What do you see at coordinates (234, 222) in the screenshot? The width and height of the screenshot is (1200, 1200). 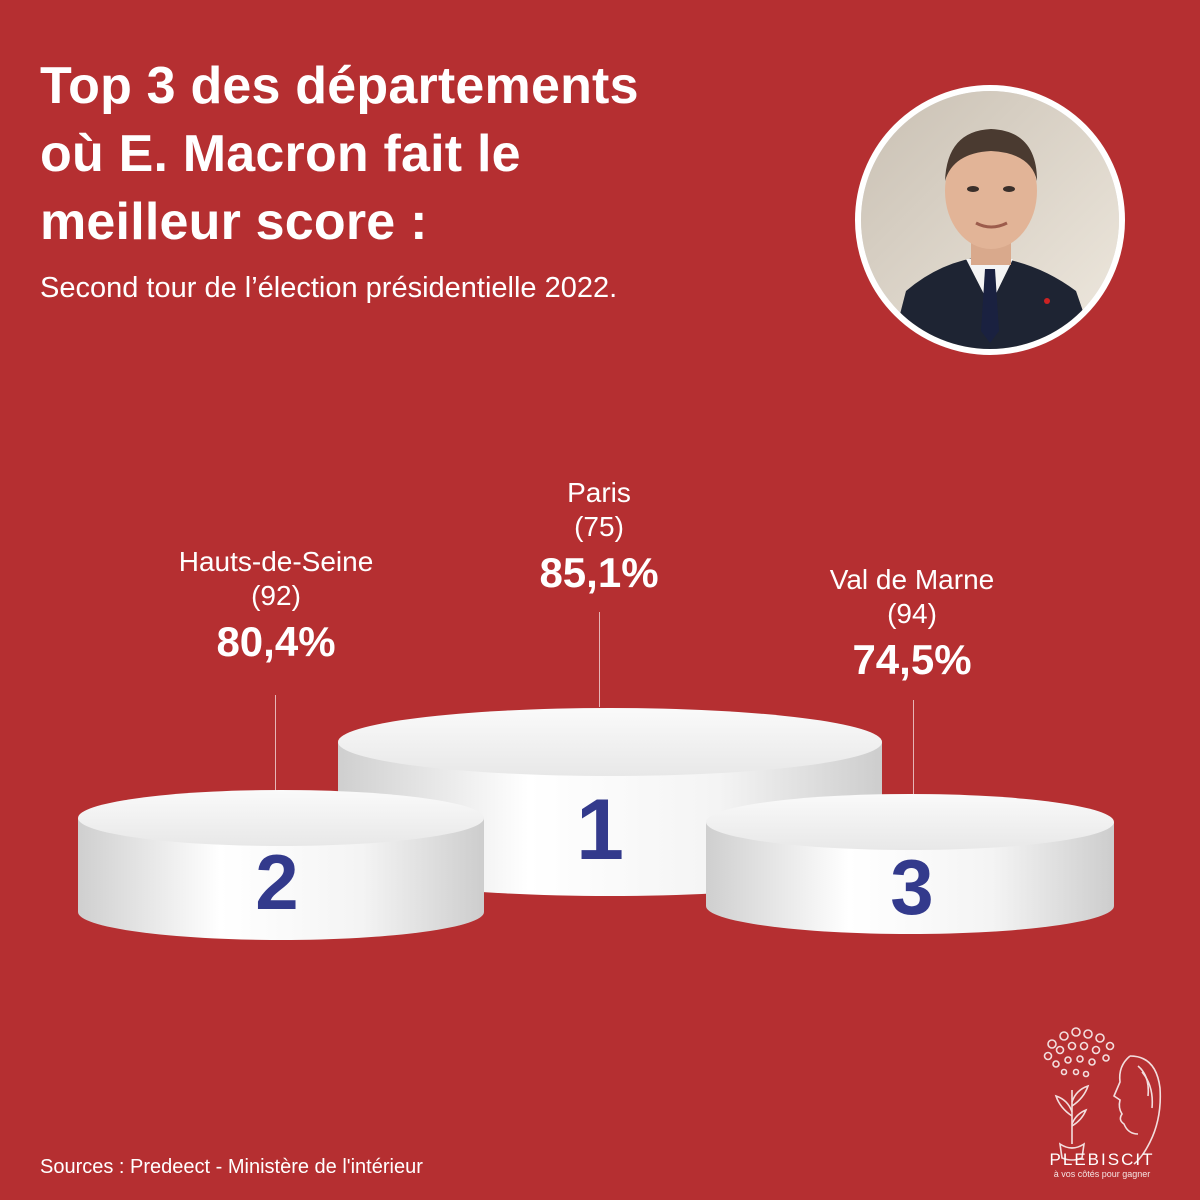 I see `title-line-3: meilleur score :` at bounding box center [234, 222].